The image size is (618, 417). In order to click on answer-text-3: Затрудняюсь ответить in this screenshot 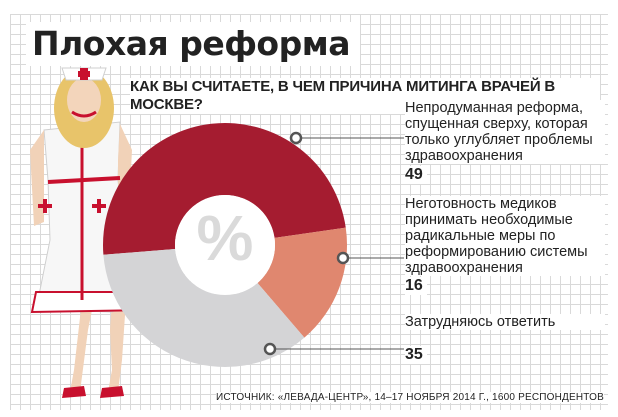, I will do `click(505, 322)`.